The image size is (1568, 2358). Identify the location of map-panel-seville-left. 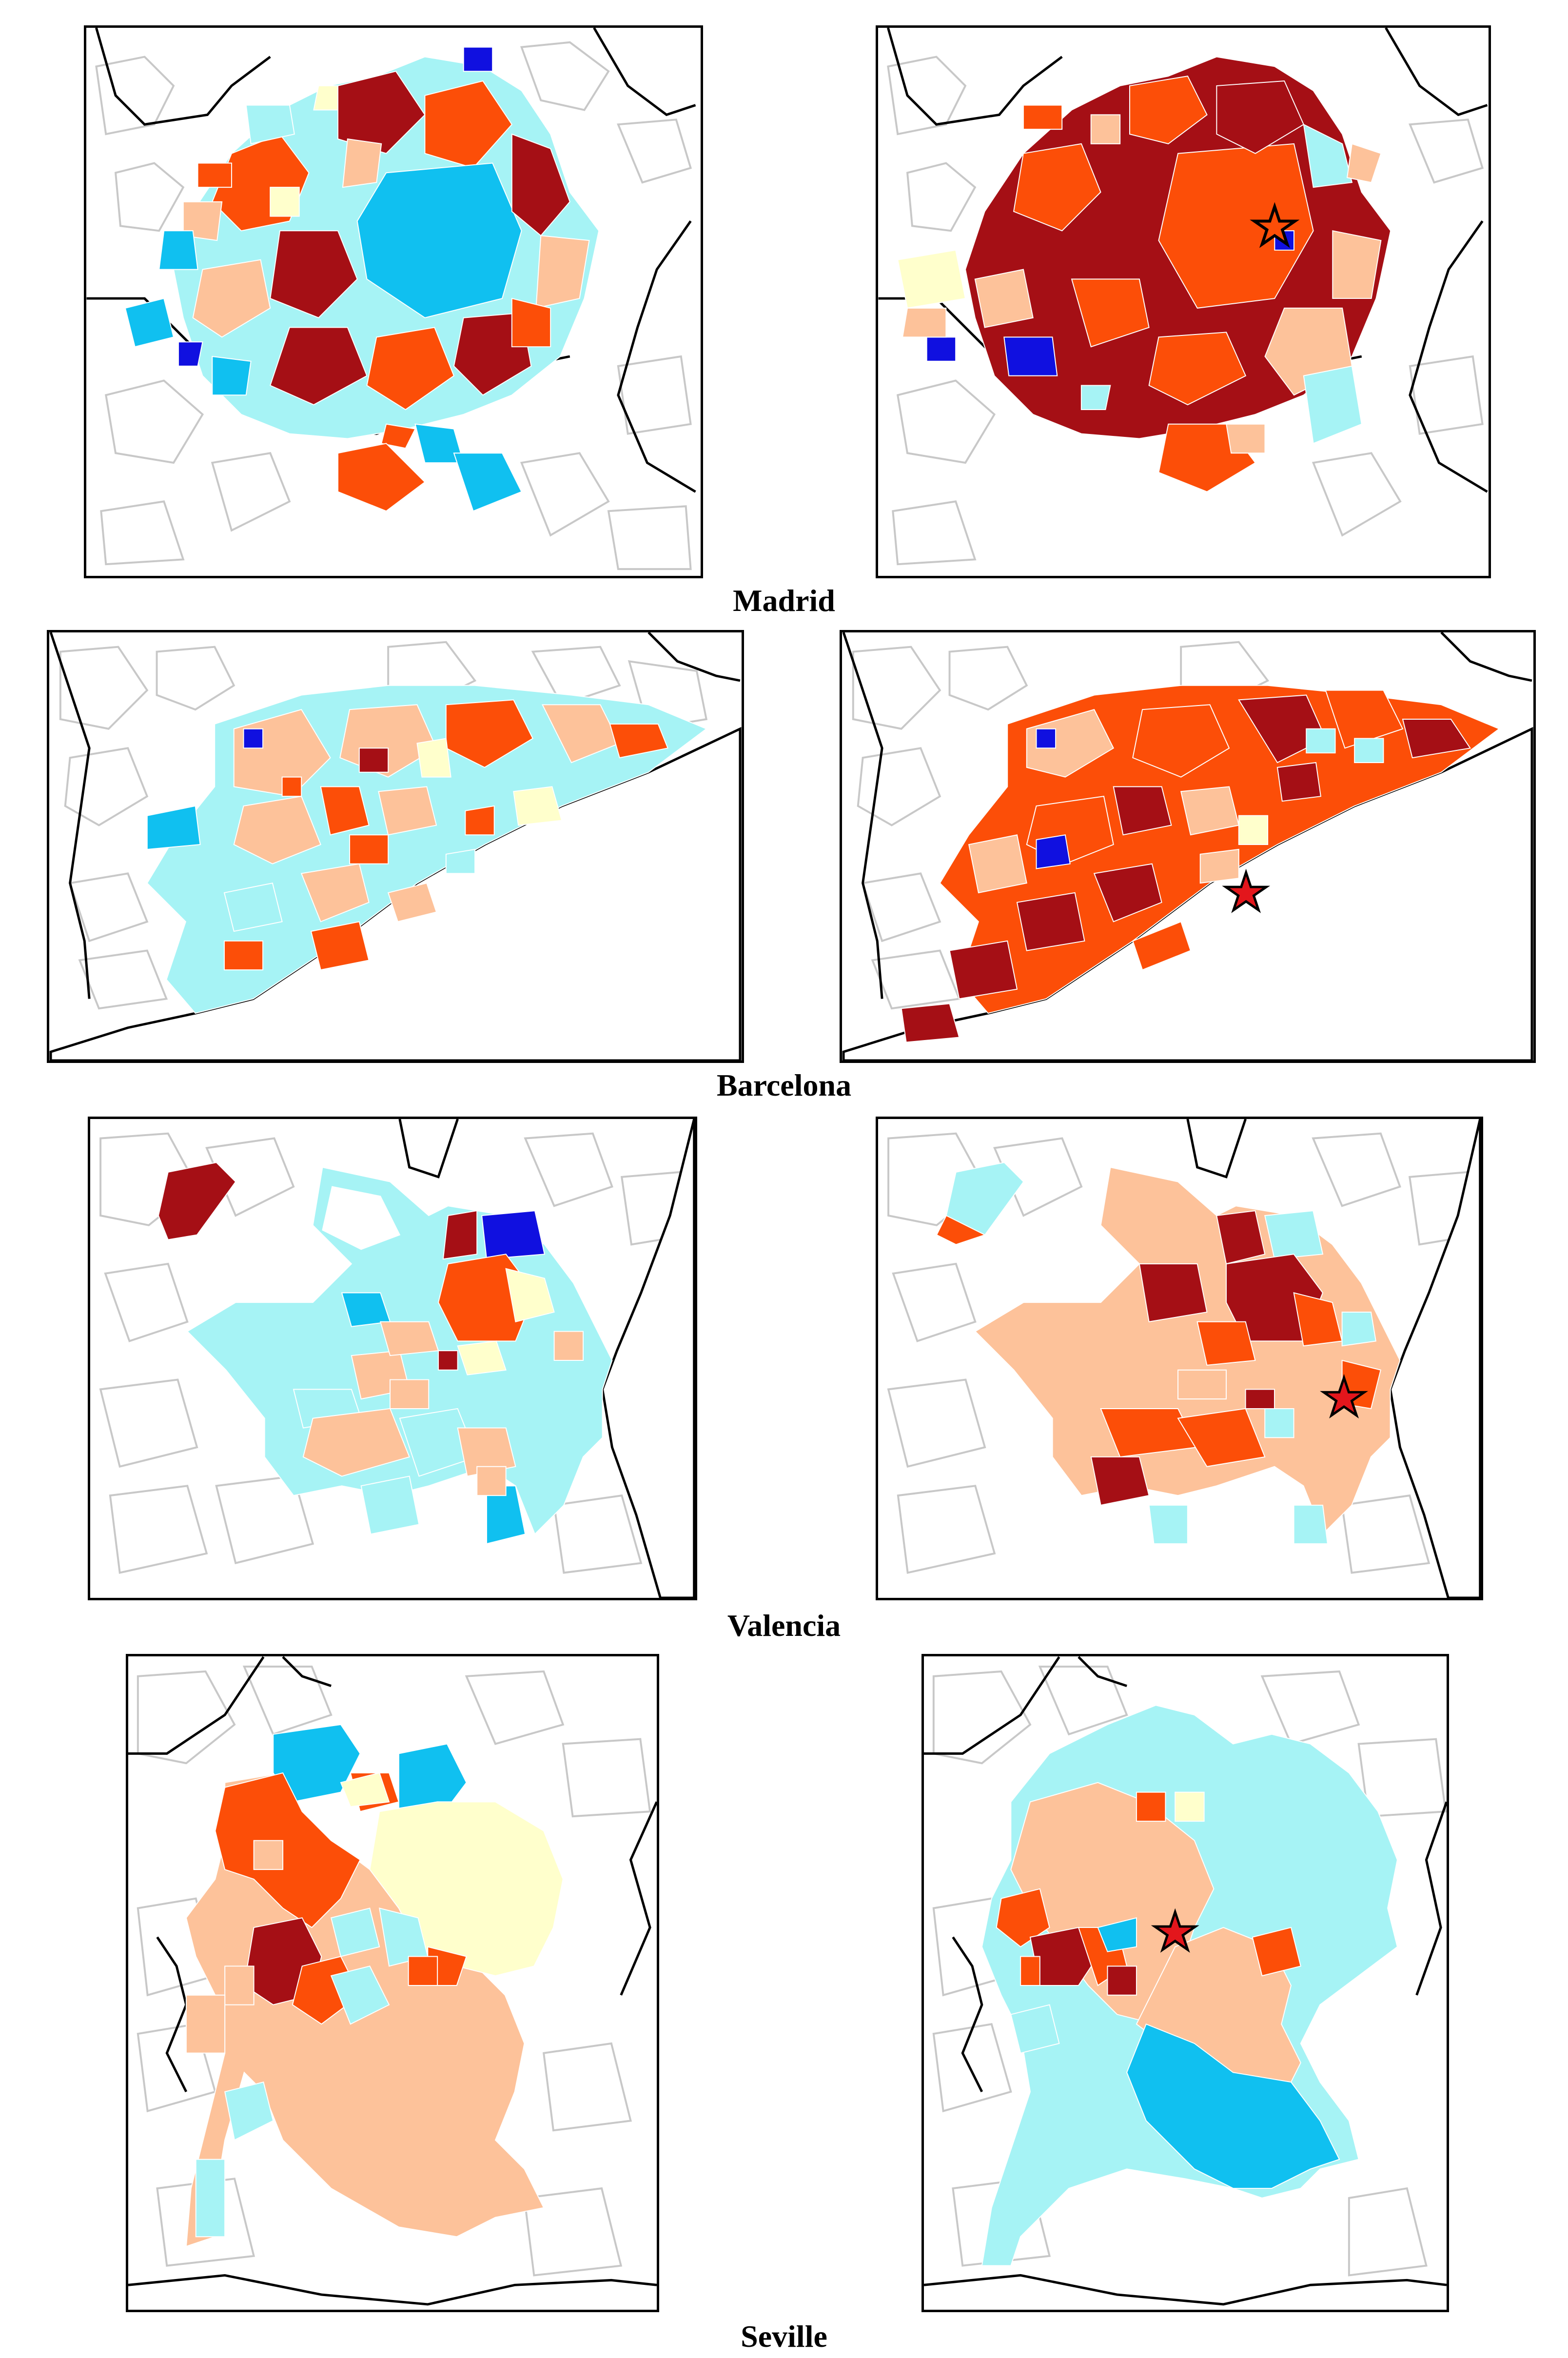
(392, 1983).